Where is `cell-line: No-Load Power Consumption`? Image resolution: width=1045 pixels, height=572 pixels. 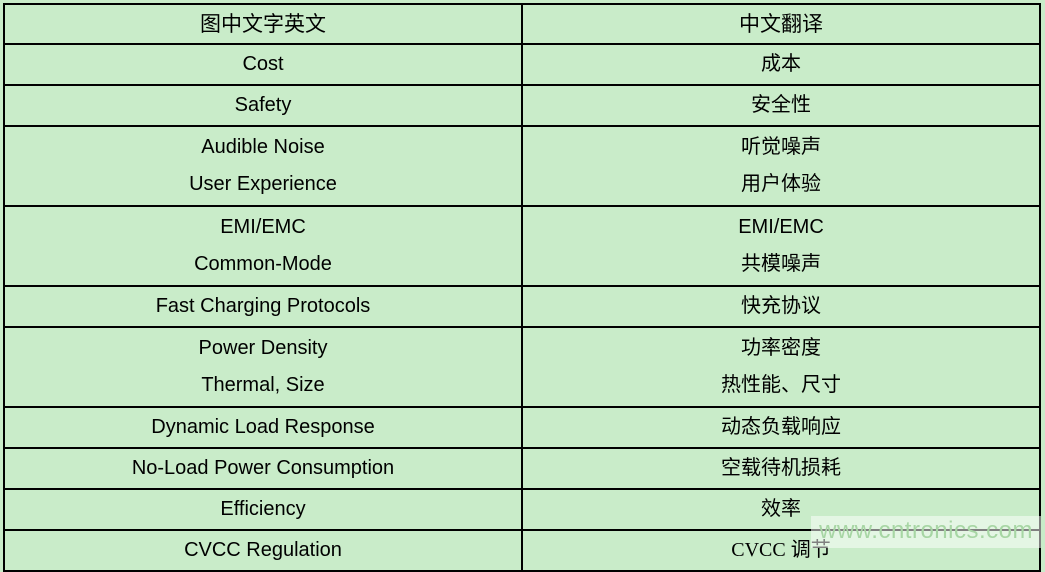
cell-line: No-Load Power Consumption is located at coordinates (263, 468).